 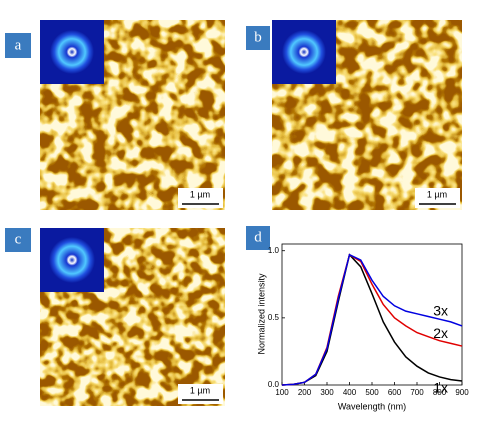 What do you see at coordinates (440, 333) in the screenshot?
I see `series-label: 2x` at bounding box center [440, 333].